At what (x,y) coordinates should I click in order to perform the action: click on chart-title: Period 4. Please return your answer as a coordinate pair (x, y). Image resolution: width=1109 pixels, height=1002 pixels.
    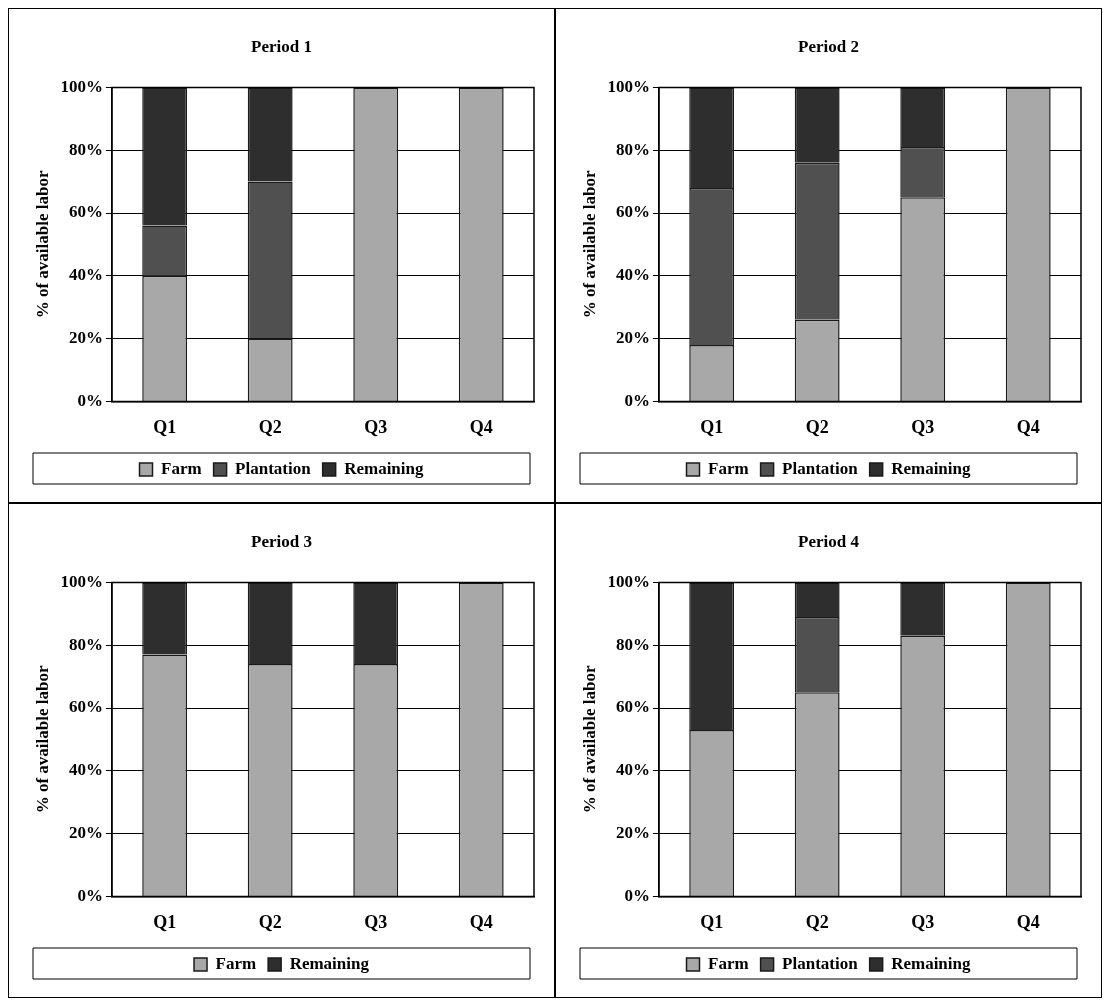
    Looking at the image, I should click on (828, 541).